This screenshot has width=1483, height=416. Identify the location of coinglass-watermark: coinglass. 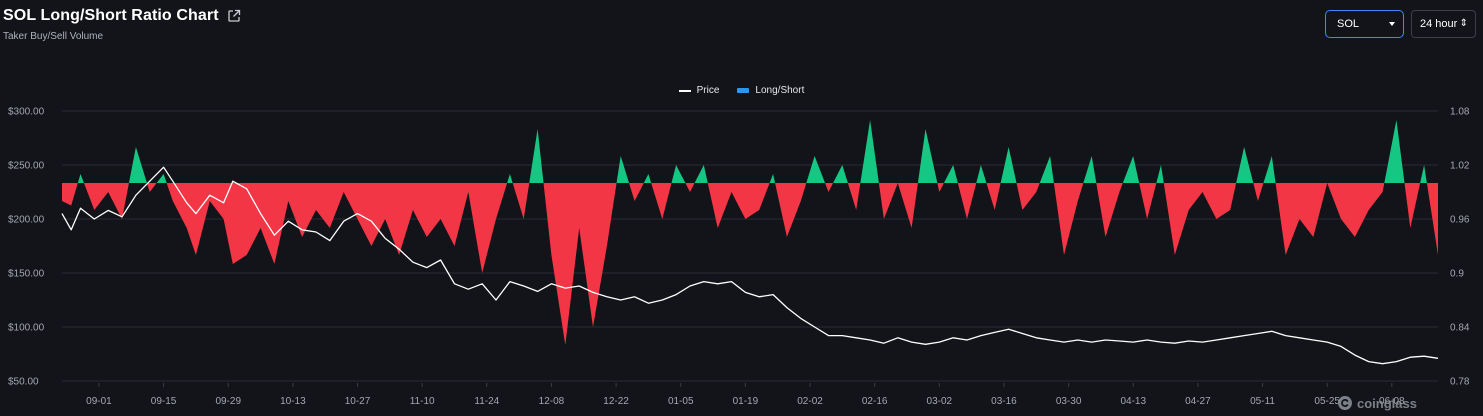
(1377, 403).